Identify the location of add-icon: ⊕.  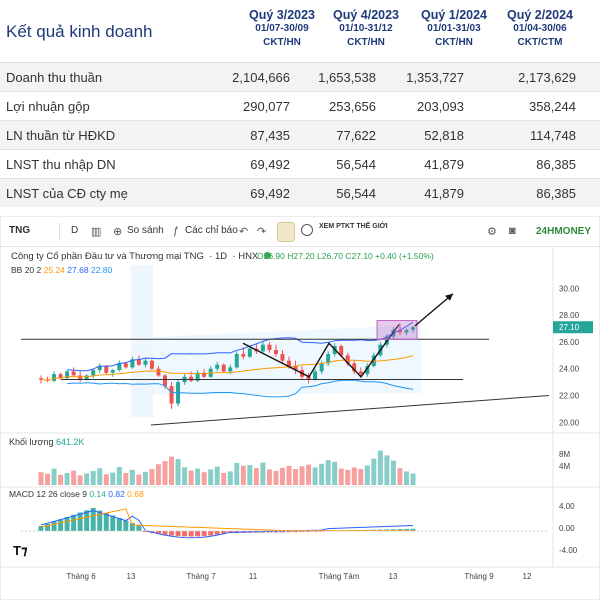
(118, 232).